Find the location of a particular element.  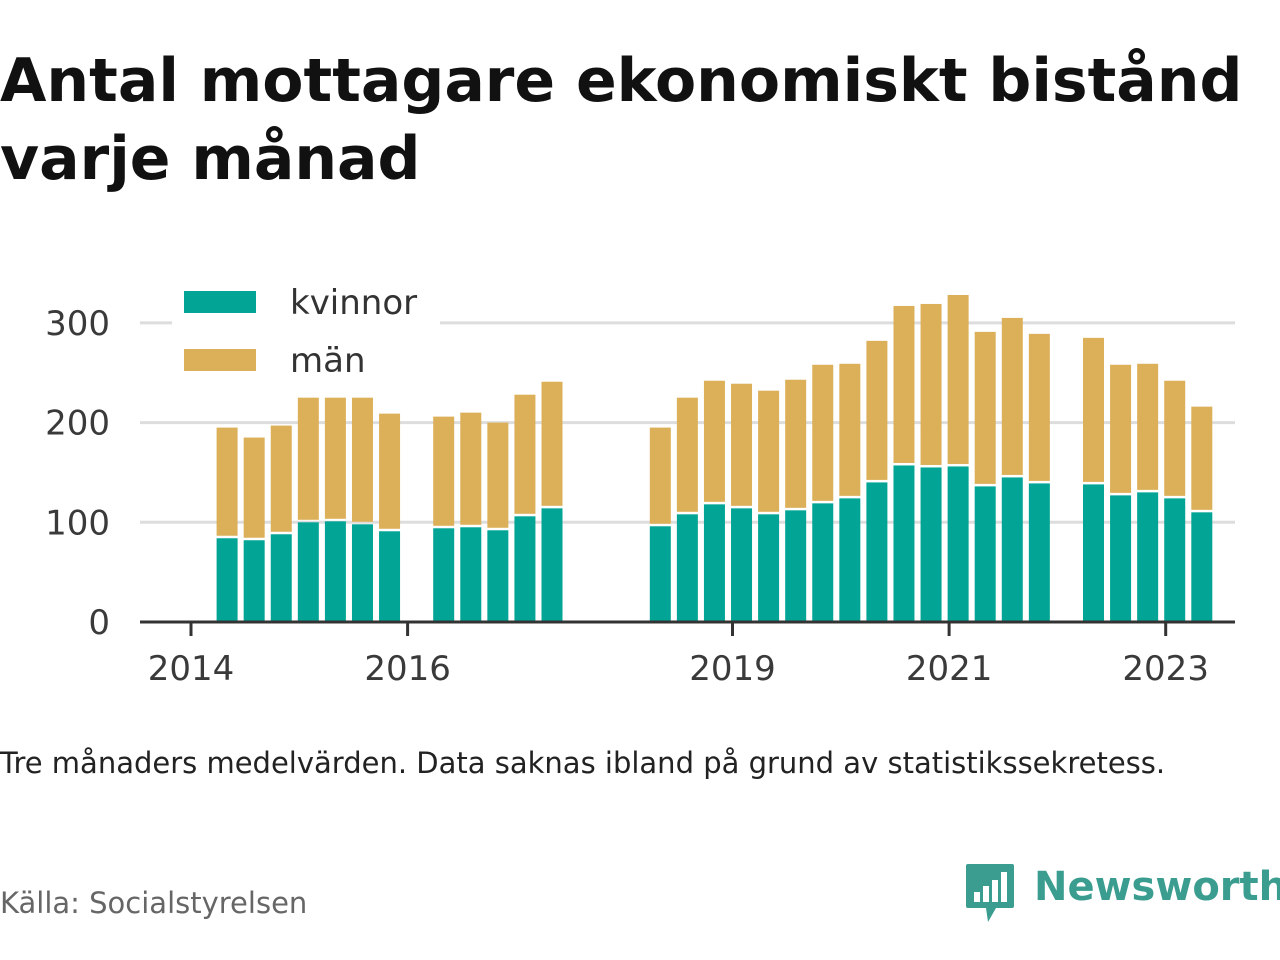

legend-swatch-man is located at coordinates (220, 360).